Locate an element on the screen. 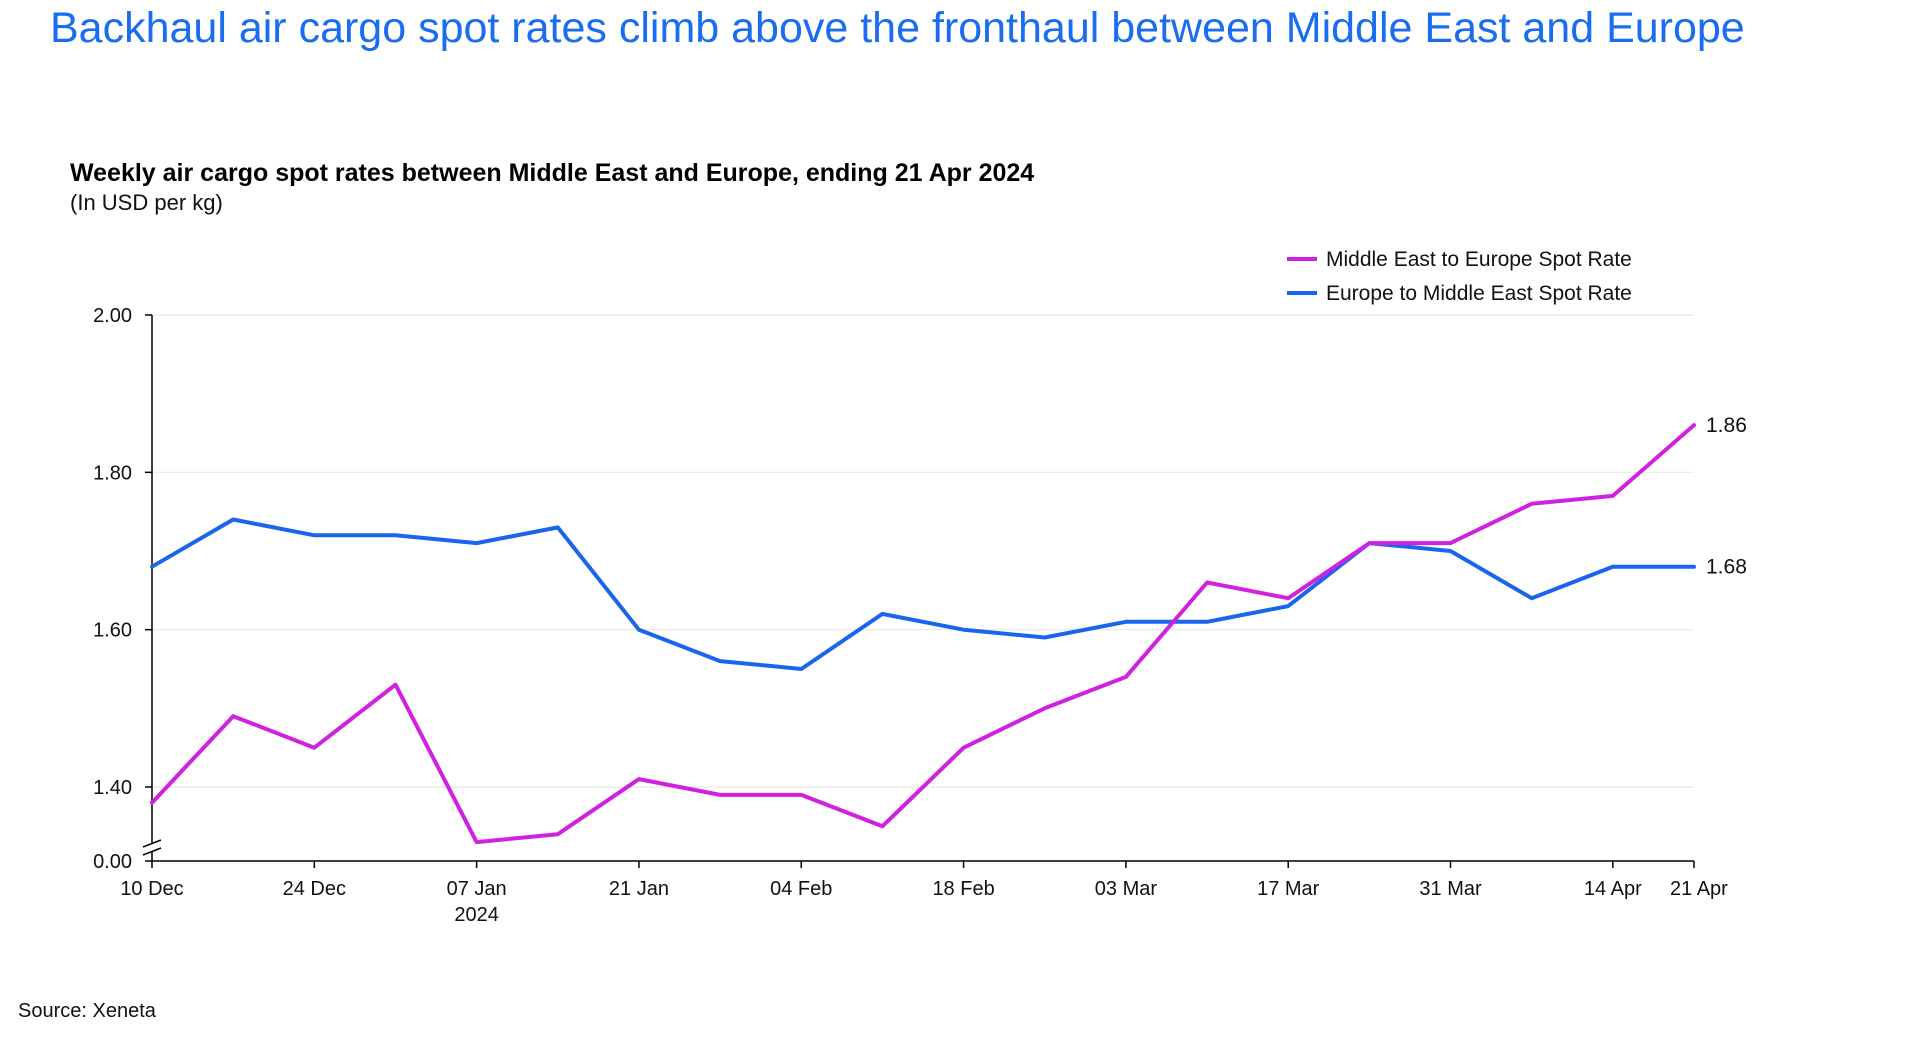  chart-subtitle: (In USD per kg) is located at coordinates (146, 202).